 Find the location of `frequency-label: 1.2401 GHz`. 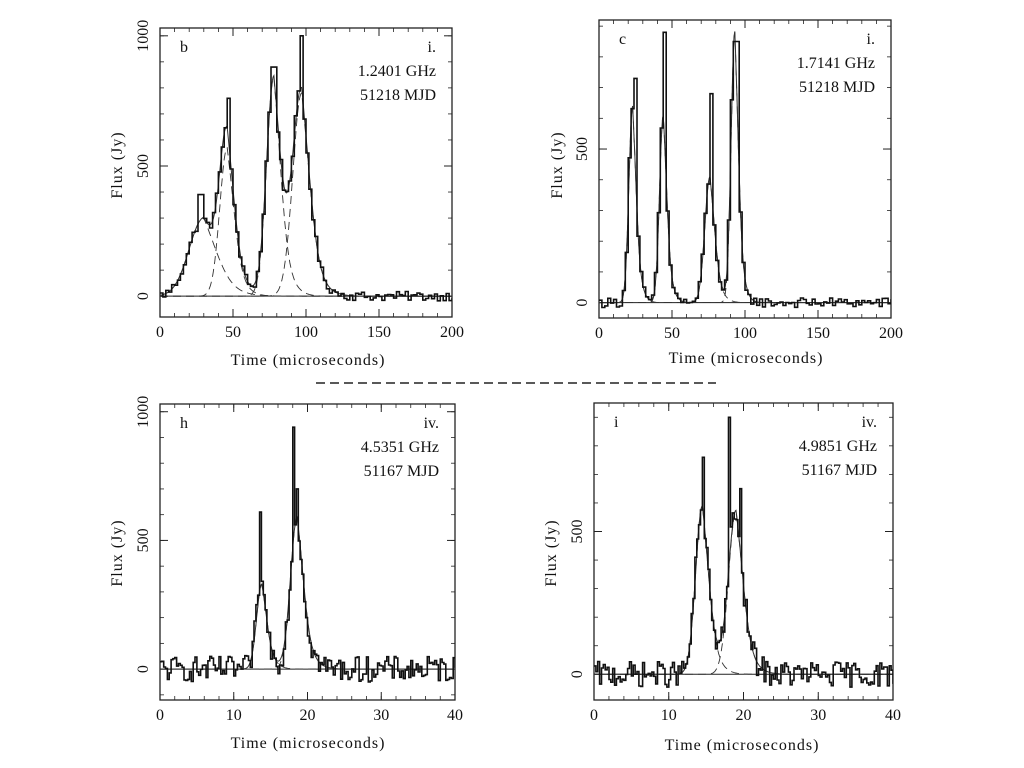

frequency-label: 1.2401 GHz is located at coordinates (397, 71).